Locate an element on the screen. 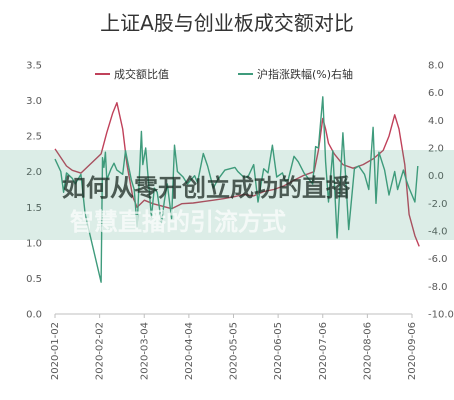 The image size is (454, 400). right-tick-label: -2.0 is located at coordinates (438, 204).